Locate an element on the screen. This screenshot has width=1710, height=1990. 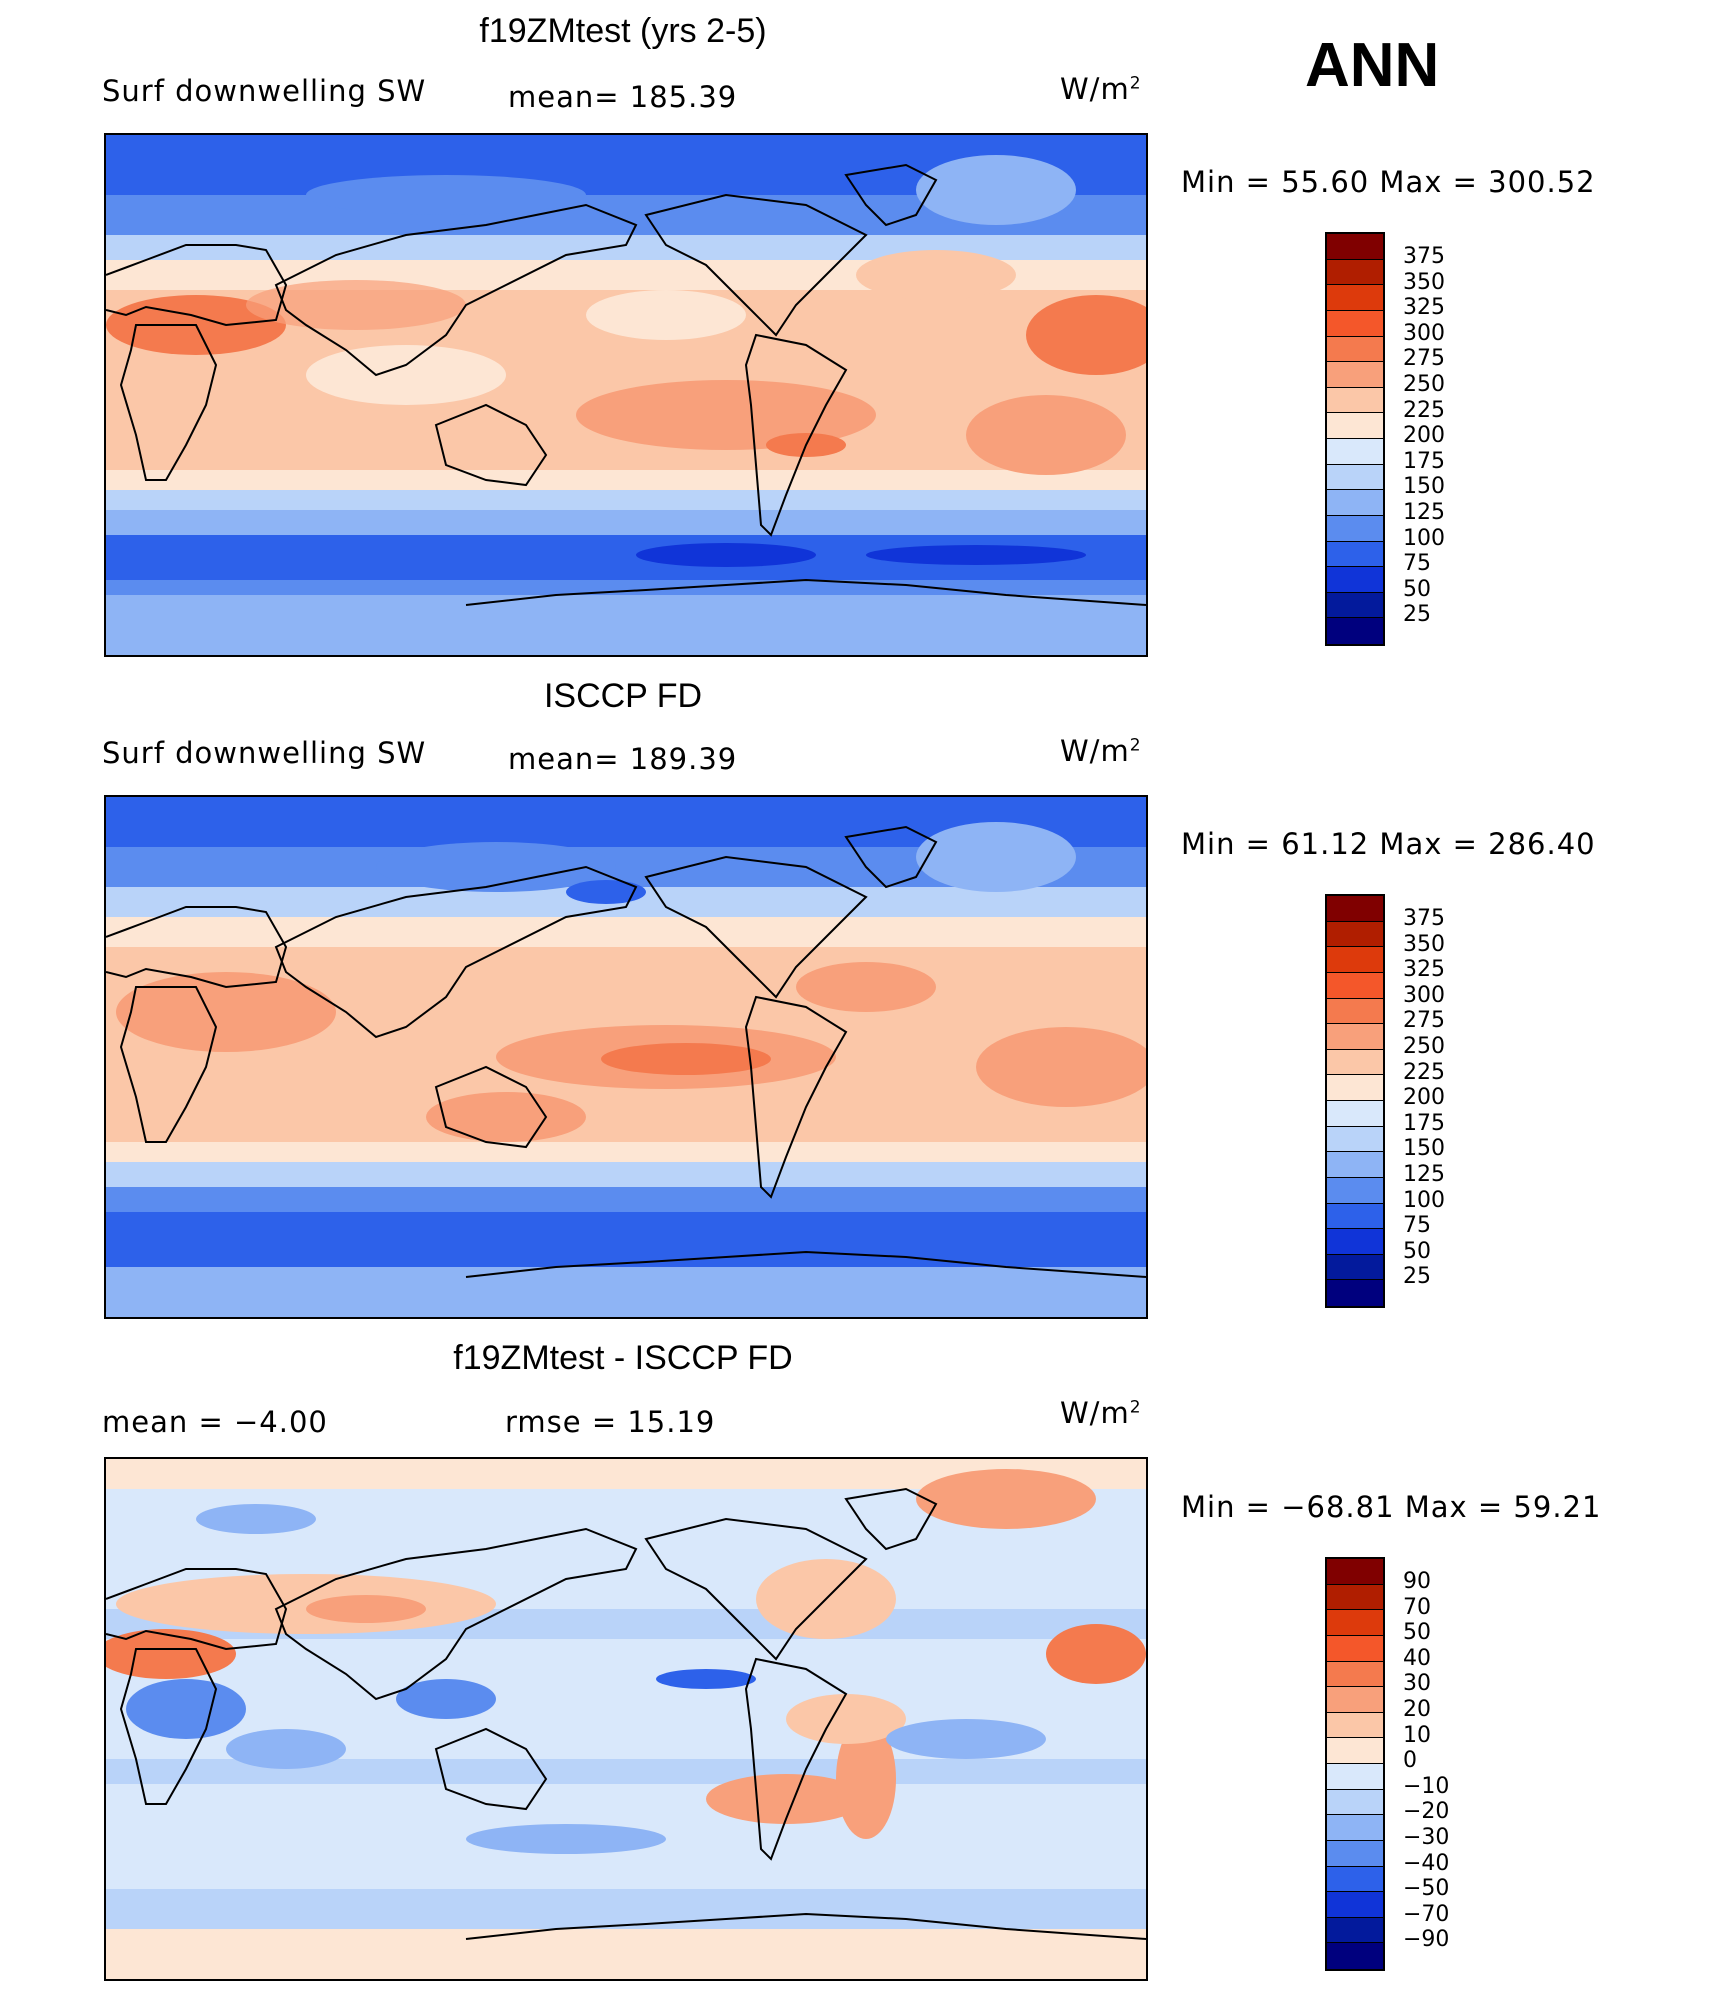
panel-2-units: W/m2 is located at coordinates (1101, 751).